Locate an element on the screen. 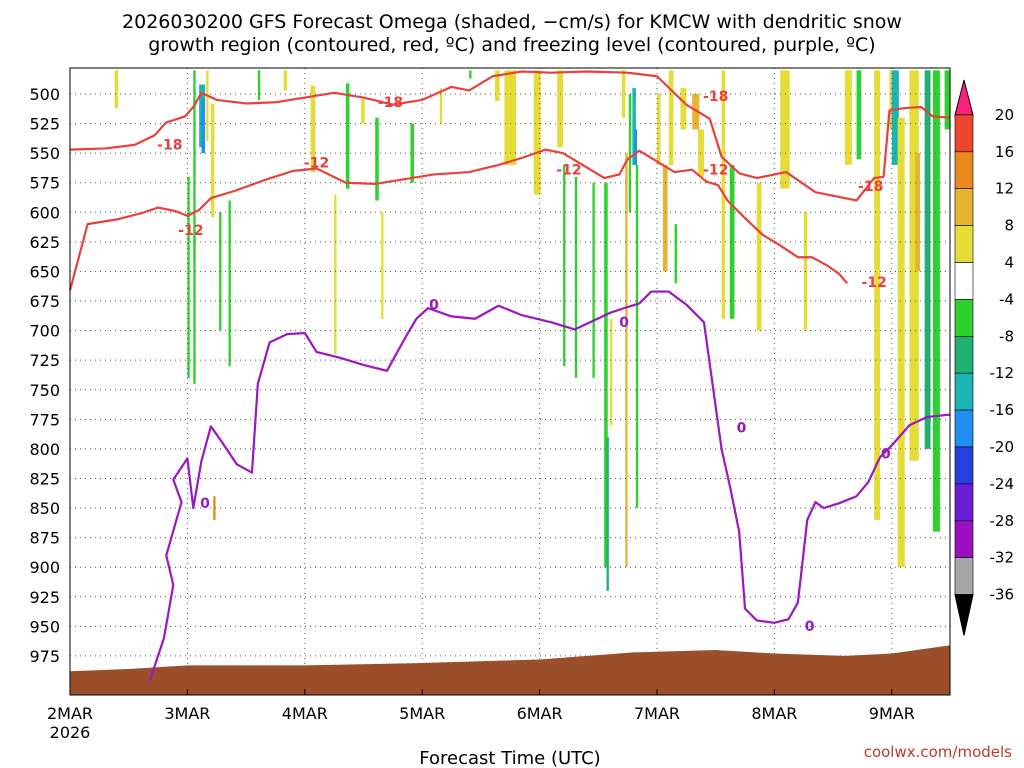  contour-label: -12 is located at coordinates (316, 163).